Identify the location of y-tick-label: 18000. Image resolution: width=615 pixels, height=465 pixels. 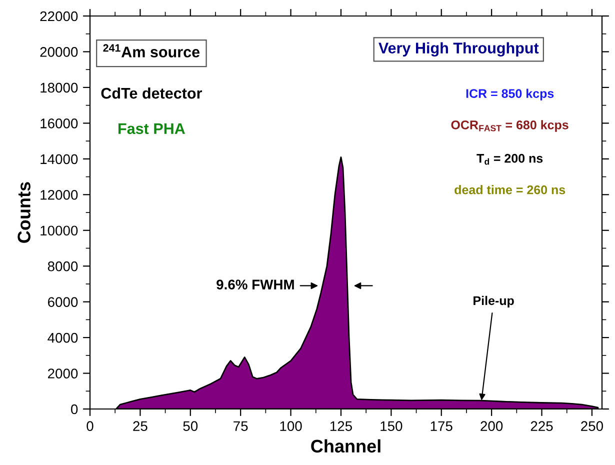
(59, 87).